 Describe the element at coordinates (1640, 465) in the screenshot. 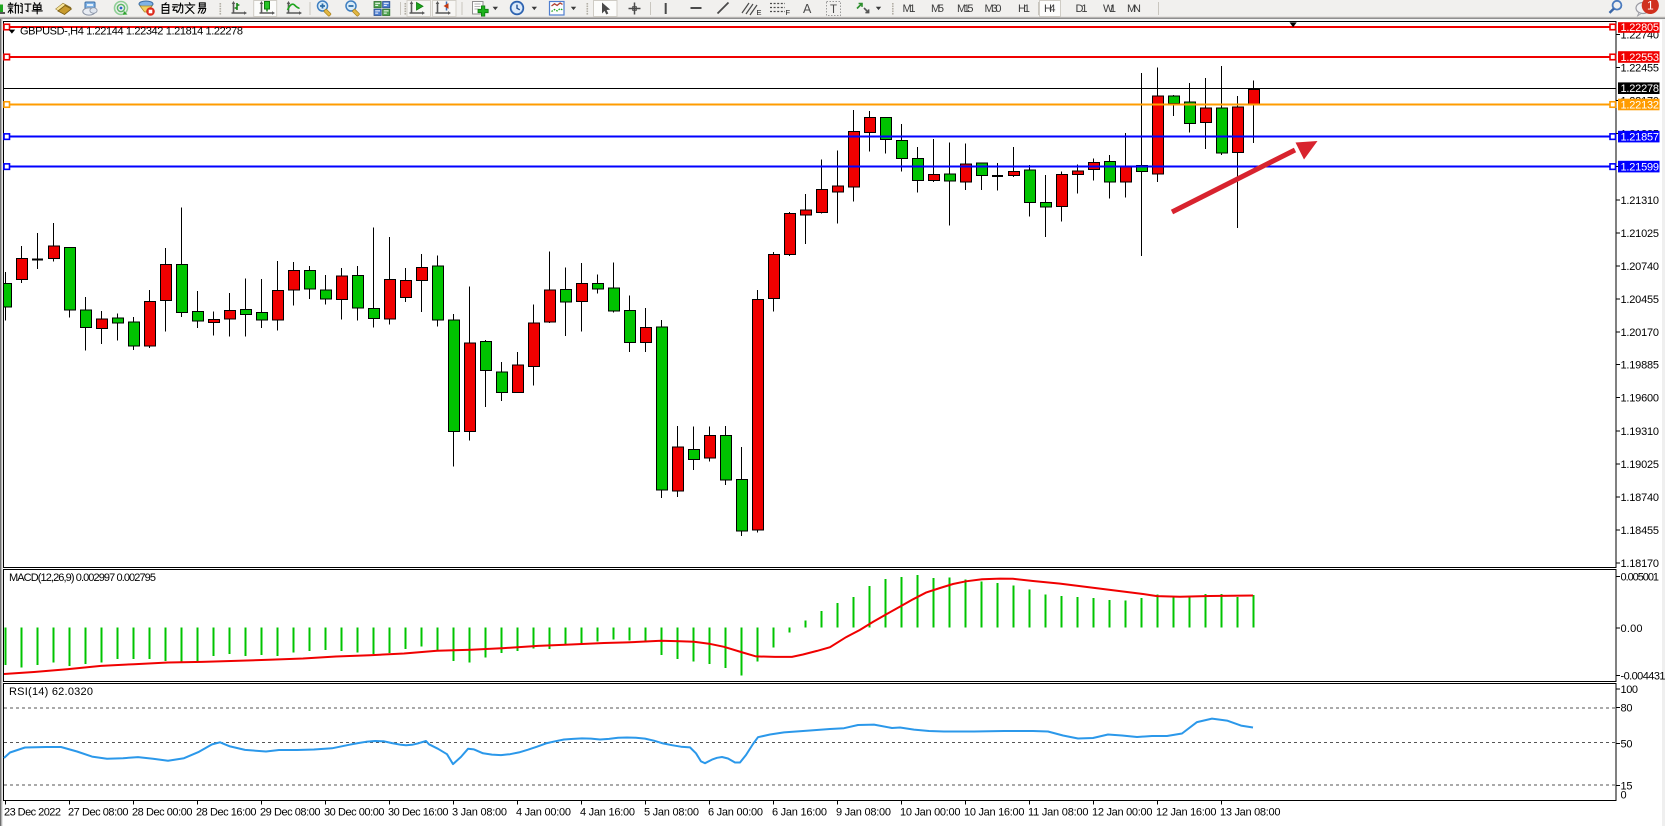

I see `svg-text: 1.19025` at that location.